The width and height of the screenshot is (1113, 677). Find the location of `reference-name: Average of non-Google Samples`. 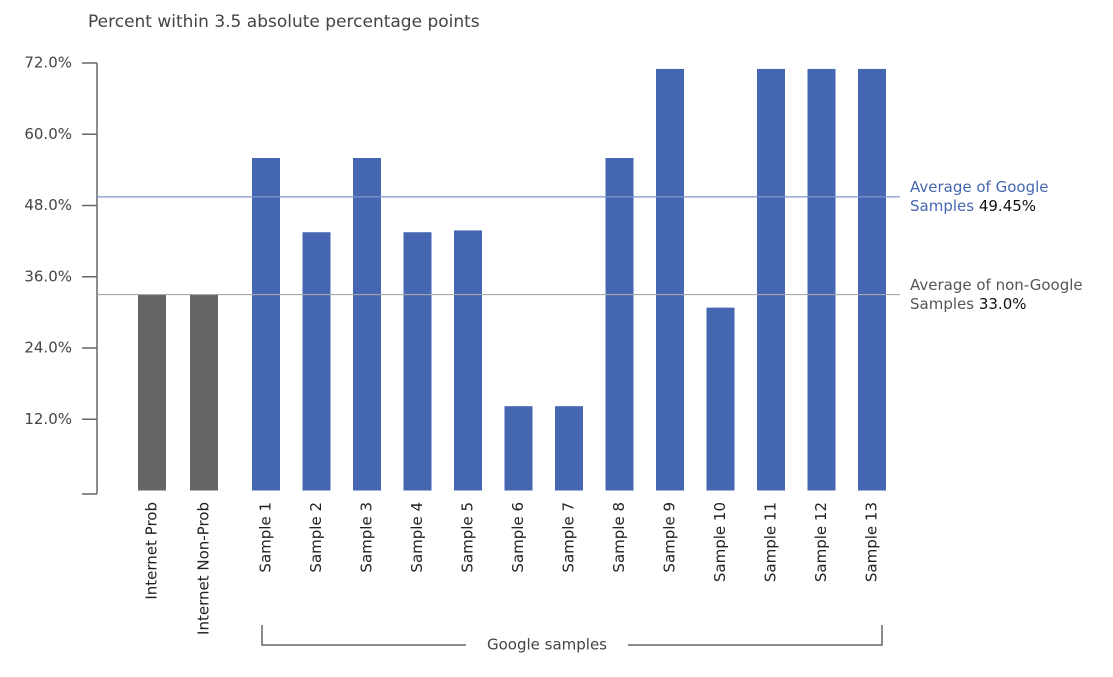

reference-name: Average of non-Google Samples is located at coordinates (996, 294).